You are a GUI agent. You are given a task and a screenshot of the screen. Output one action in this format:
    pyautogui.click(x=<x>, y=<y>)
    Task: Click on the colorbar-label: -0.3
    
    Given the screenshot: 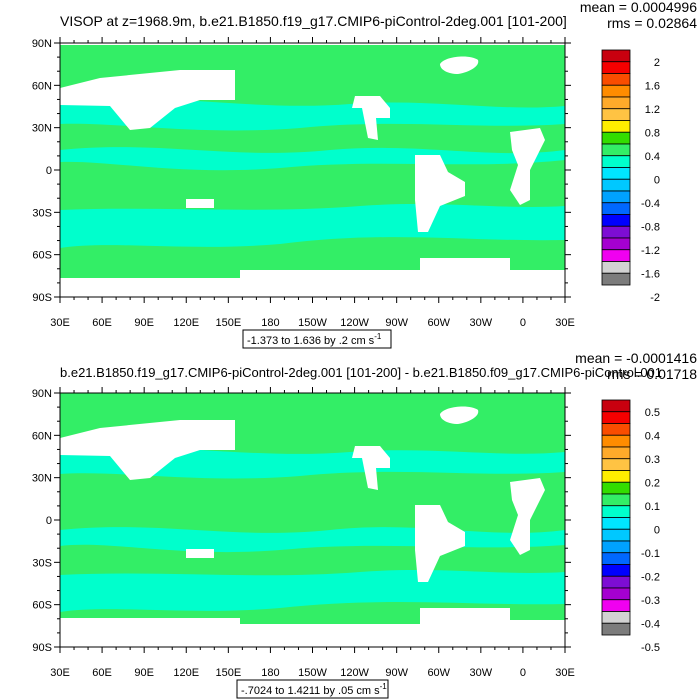 What is the action you would take?
    pyautogui.click(x=650, y=601)
    